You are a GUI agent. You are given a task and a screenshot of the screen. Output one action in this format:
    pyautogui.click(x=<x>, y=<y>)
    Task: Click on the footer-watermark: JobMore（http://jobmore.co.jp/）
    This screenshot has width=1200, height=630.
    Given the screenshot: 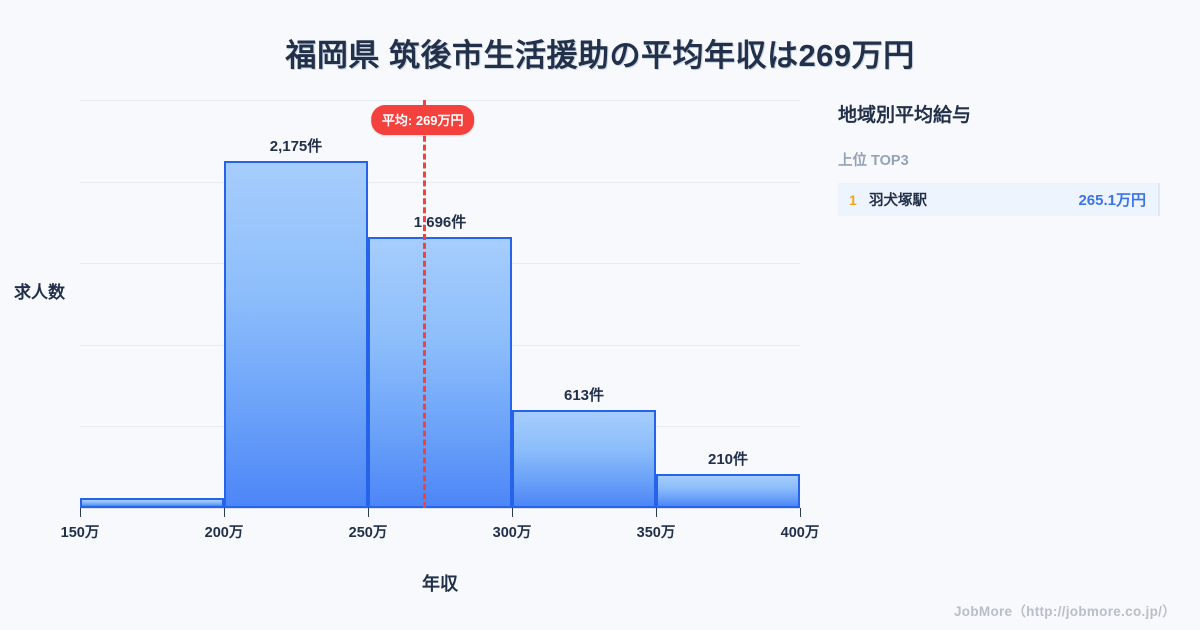 What is the action you would take?
    pyautogui.click(x=1065, y=611)
    